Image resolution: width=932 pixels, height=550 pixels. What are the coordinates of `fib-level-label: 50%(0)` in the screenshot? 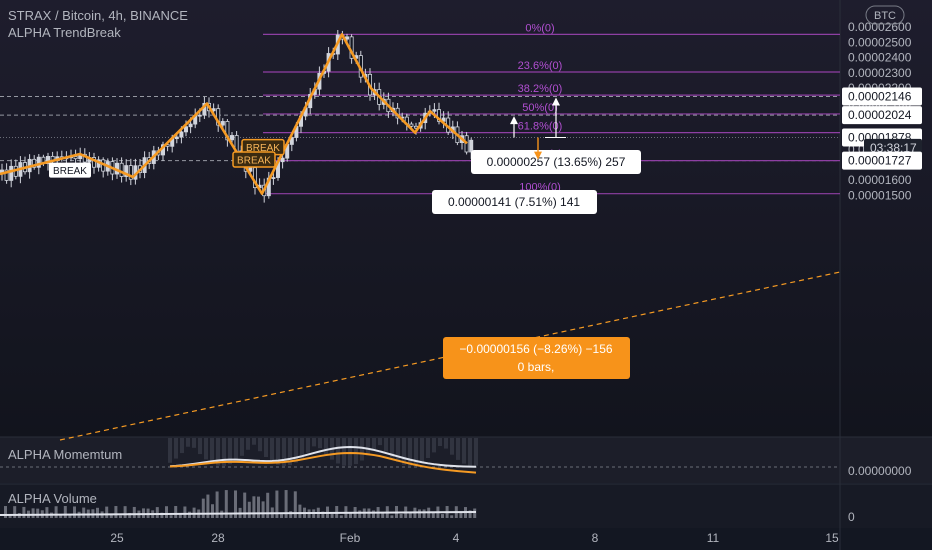 It's located at (539, 108).